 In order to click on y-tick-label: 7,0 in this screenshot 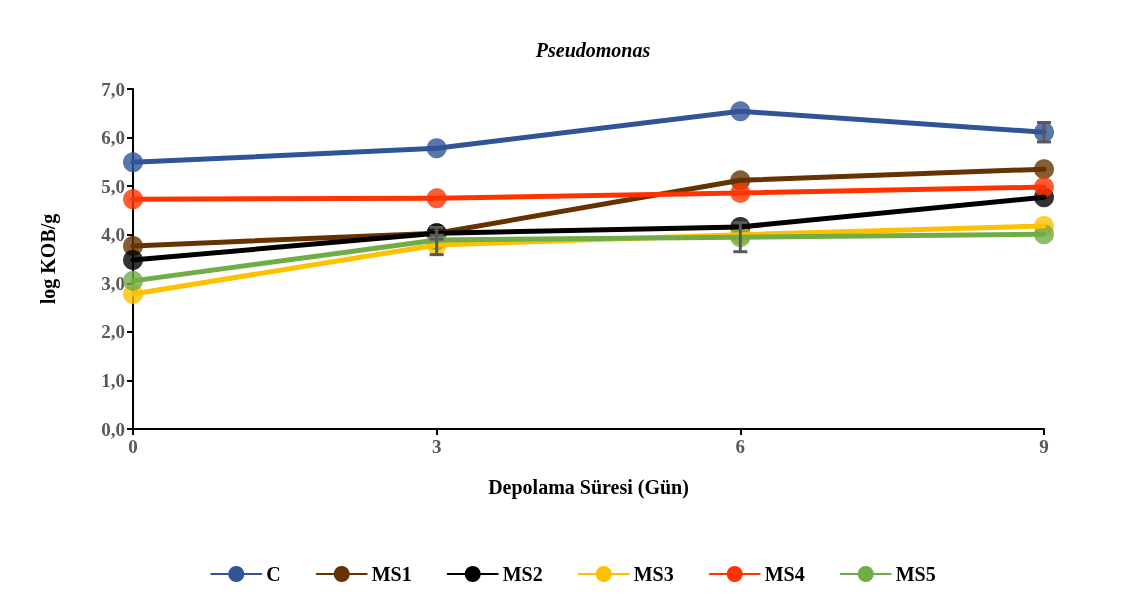, I will do `click(113, 89)`.